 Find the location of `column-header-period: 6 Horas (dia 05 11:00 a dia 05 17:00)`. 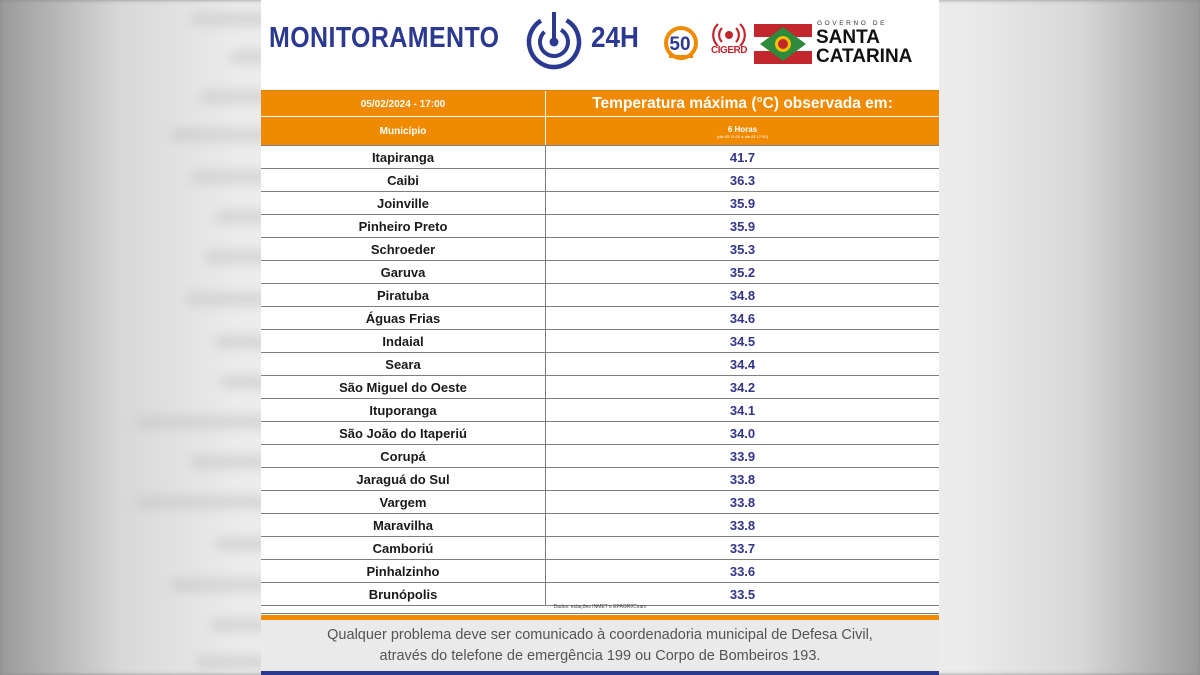

column-header-period: 6 Horas (dia 05 11:00 a dia 05 17:00) is located at coordinates (742, 131).